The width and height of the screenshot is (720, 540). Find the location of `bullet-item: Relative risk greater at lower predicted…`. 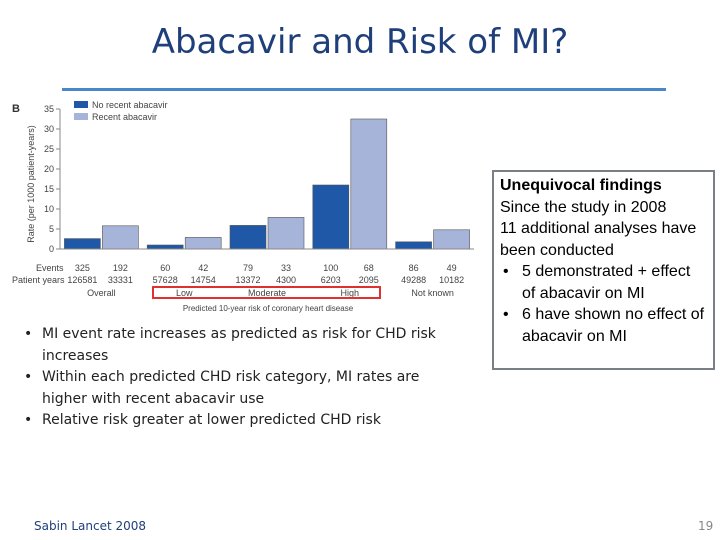

bullet-item: Relative risk greater at lower predicted… is located at coordinates (237, 421).